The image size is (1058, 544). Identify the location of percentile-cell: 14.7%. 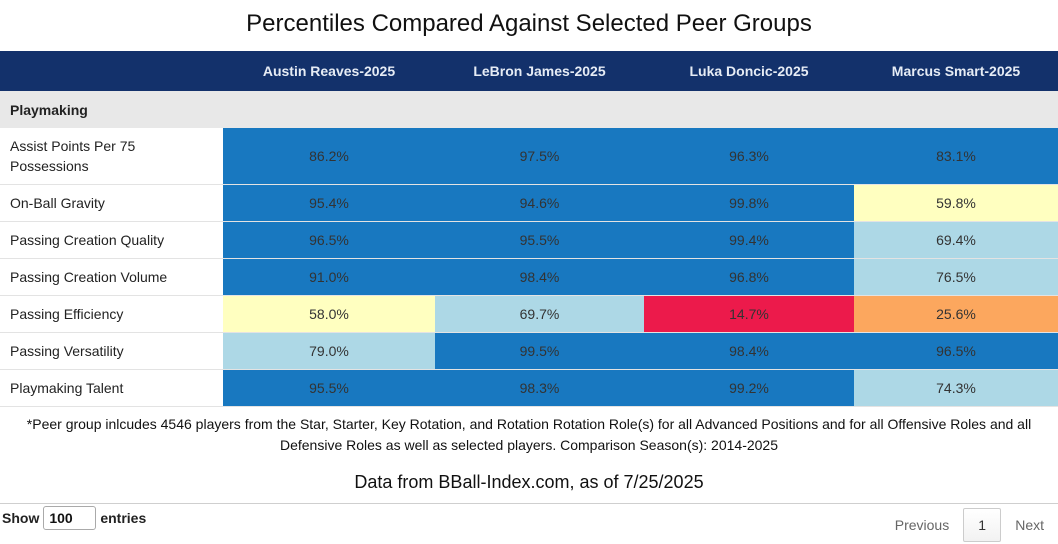
(749, 314).